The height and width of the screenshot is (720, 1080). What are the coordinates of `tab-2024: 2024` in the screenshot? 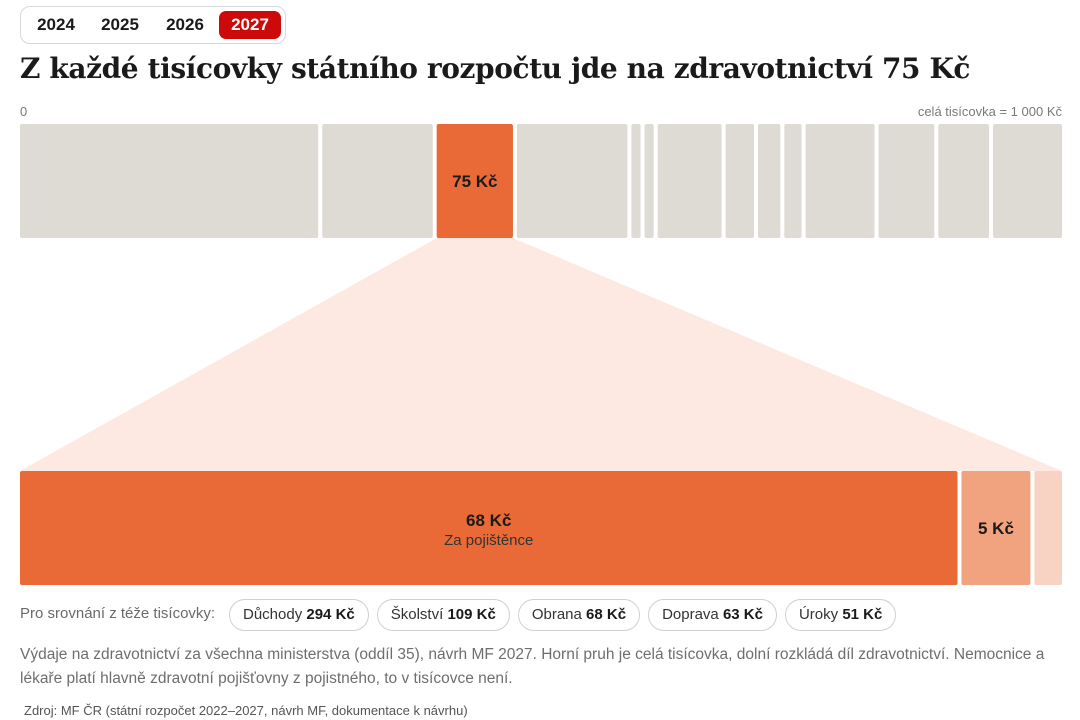 It's located at (56, 24).